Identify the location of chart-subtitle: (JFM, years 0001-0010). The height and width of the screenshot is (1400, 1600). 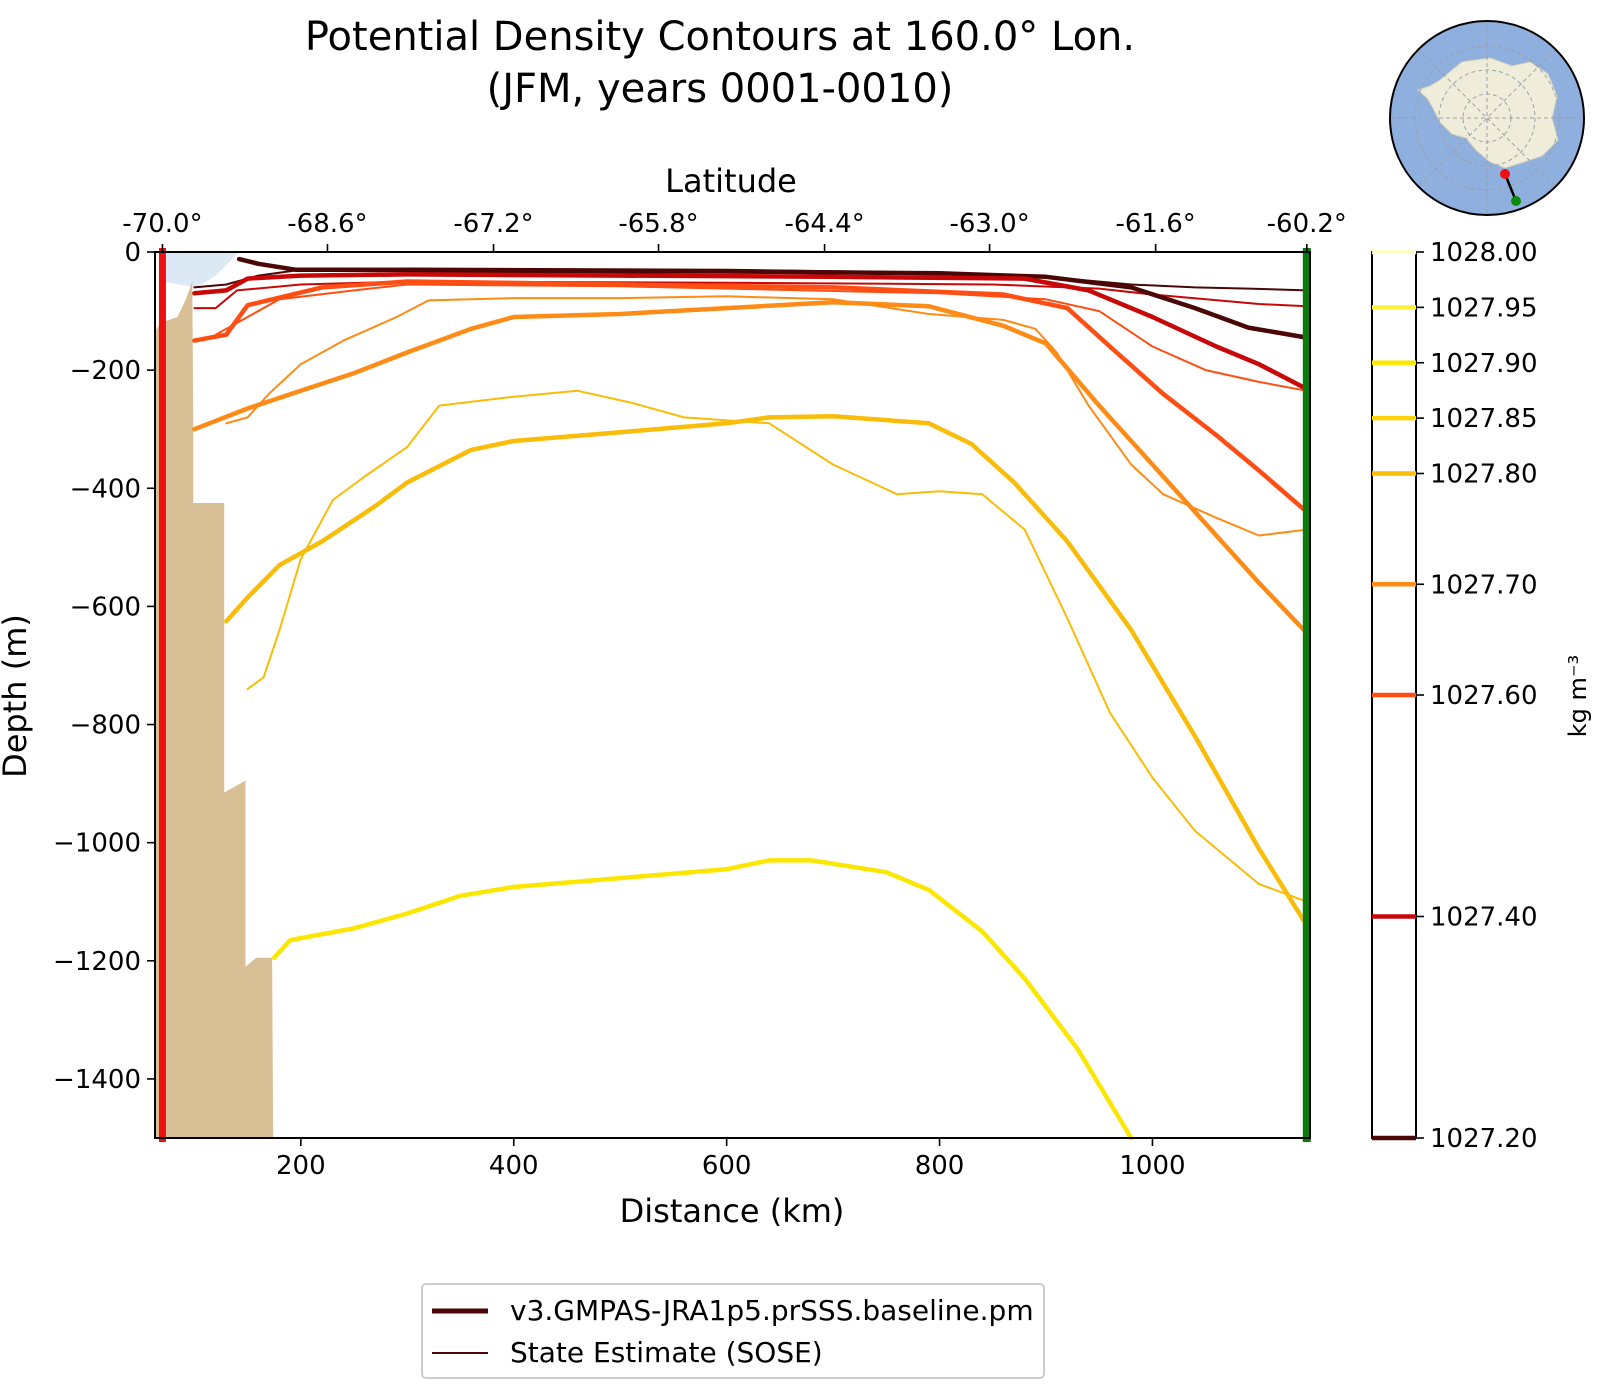
(720, 89).